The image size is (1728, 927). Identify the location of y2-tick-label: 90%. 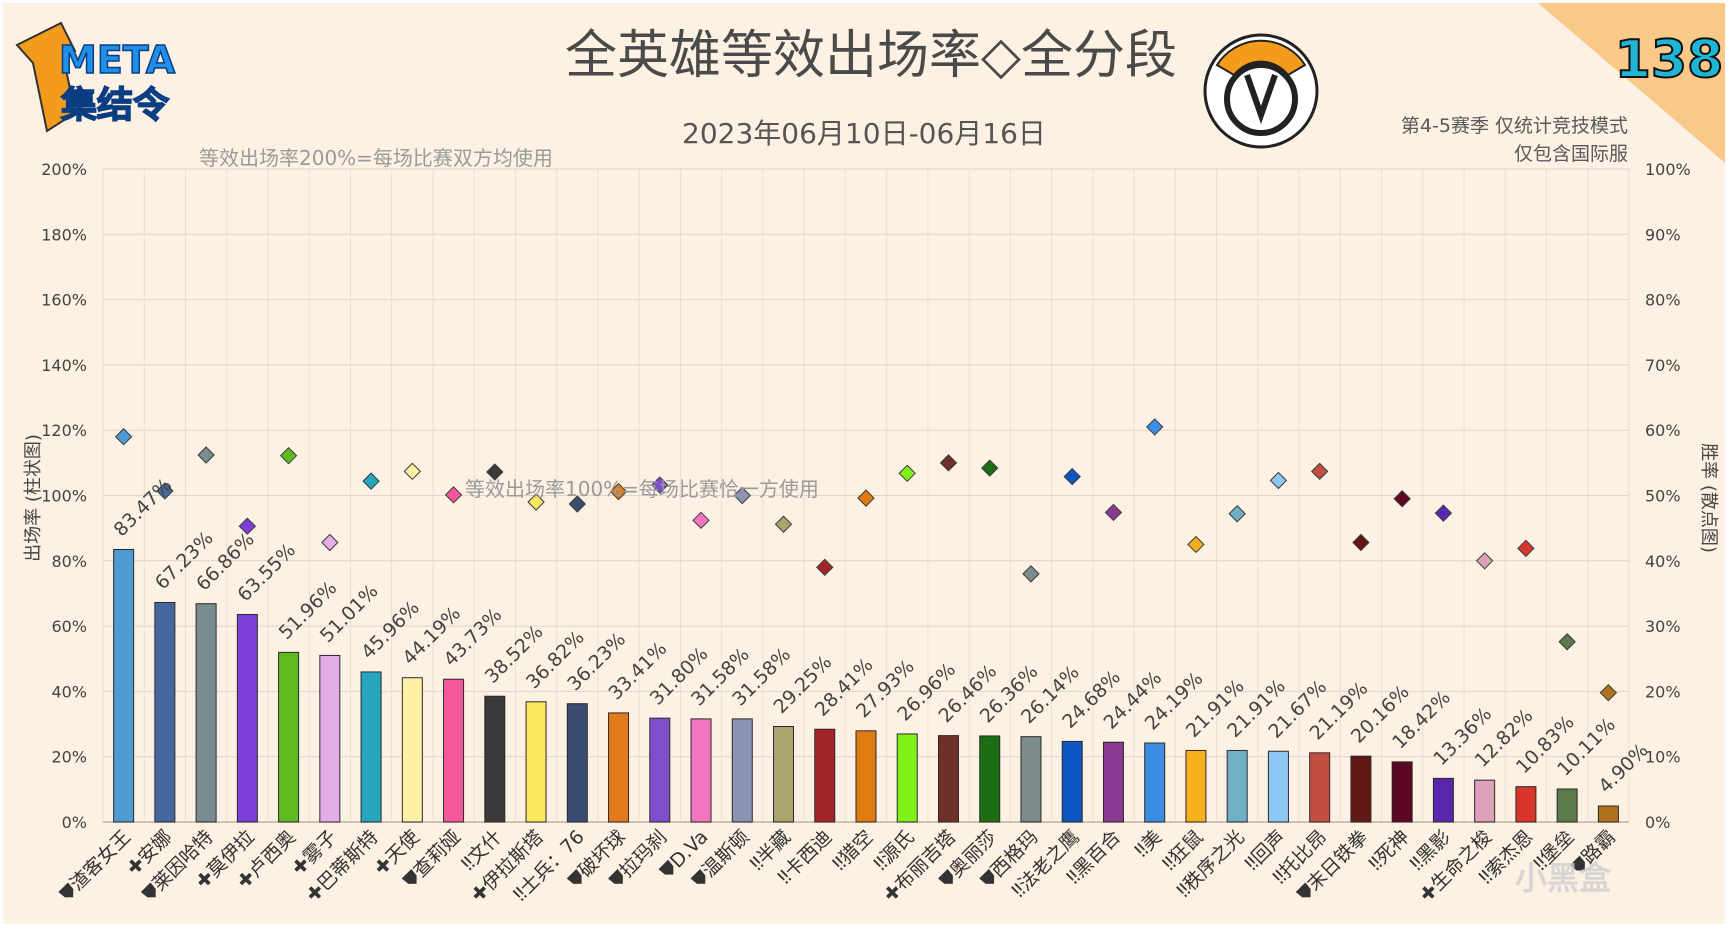
(1663, 234).